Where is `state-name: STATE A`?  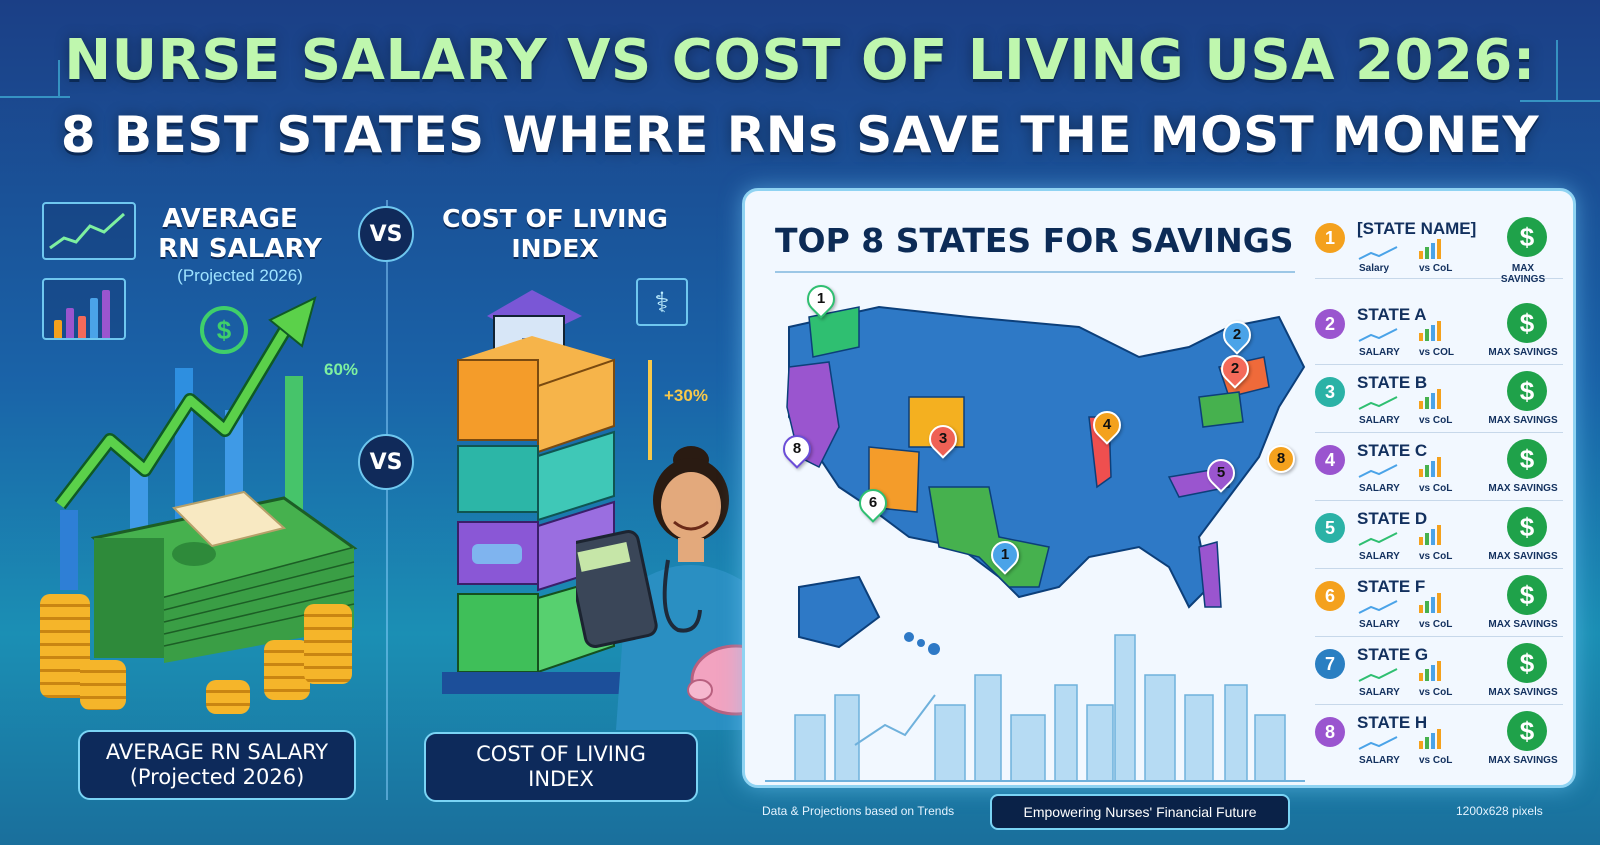 state-name: STATE A is located at coordinates (1392, 314).